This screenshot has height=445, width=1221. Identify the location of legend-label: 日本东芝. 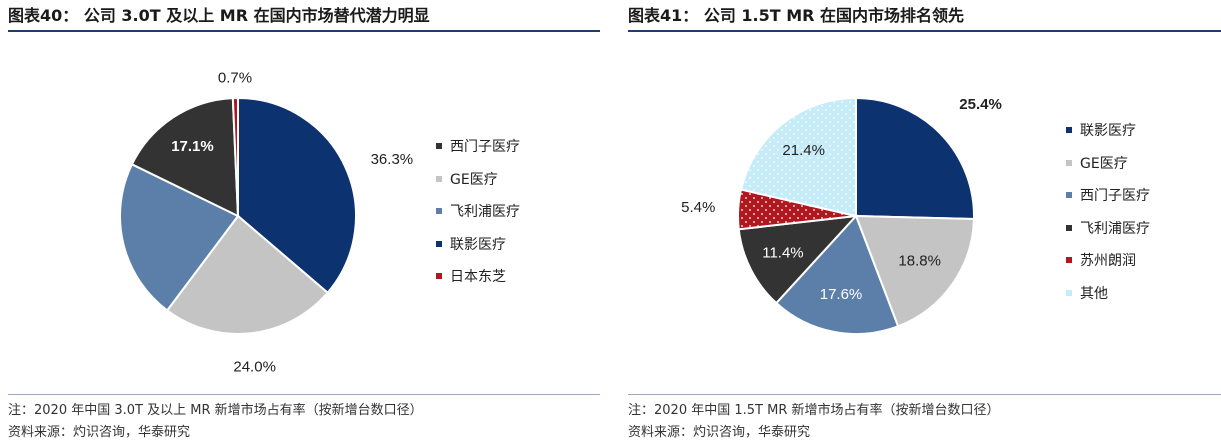
(478, 277).